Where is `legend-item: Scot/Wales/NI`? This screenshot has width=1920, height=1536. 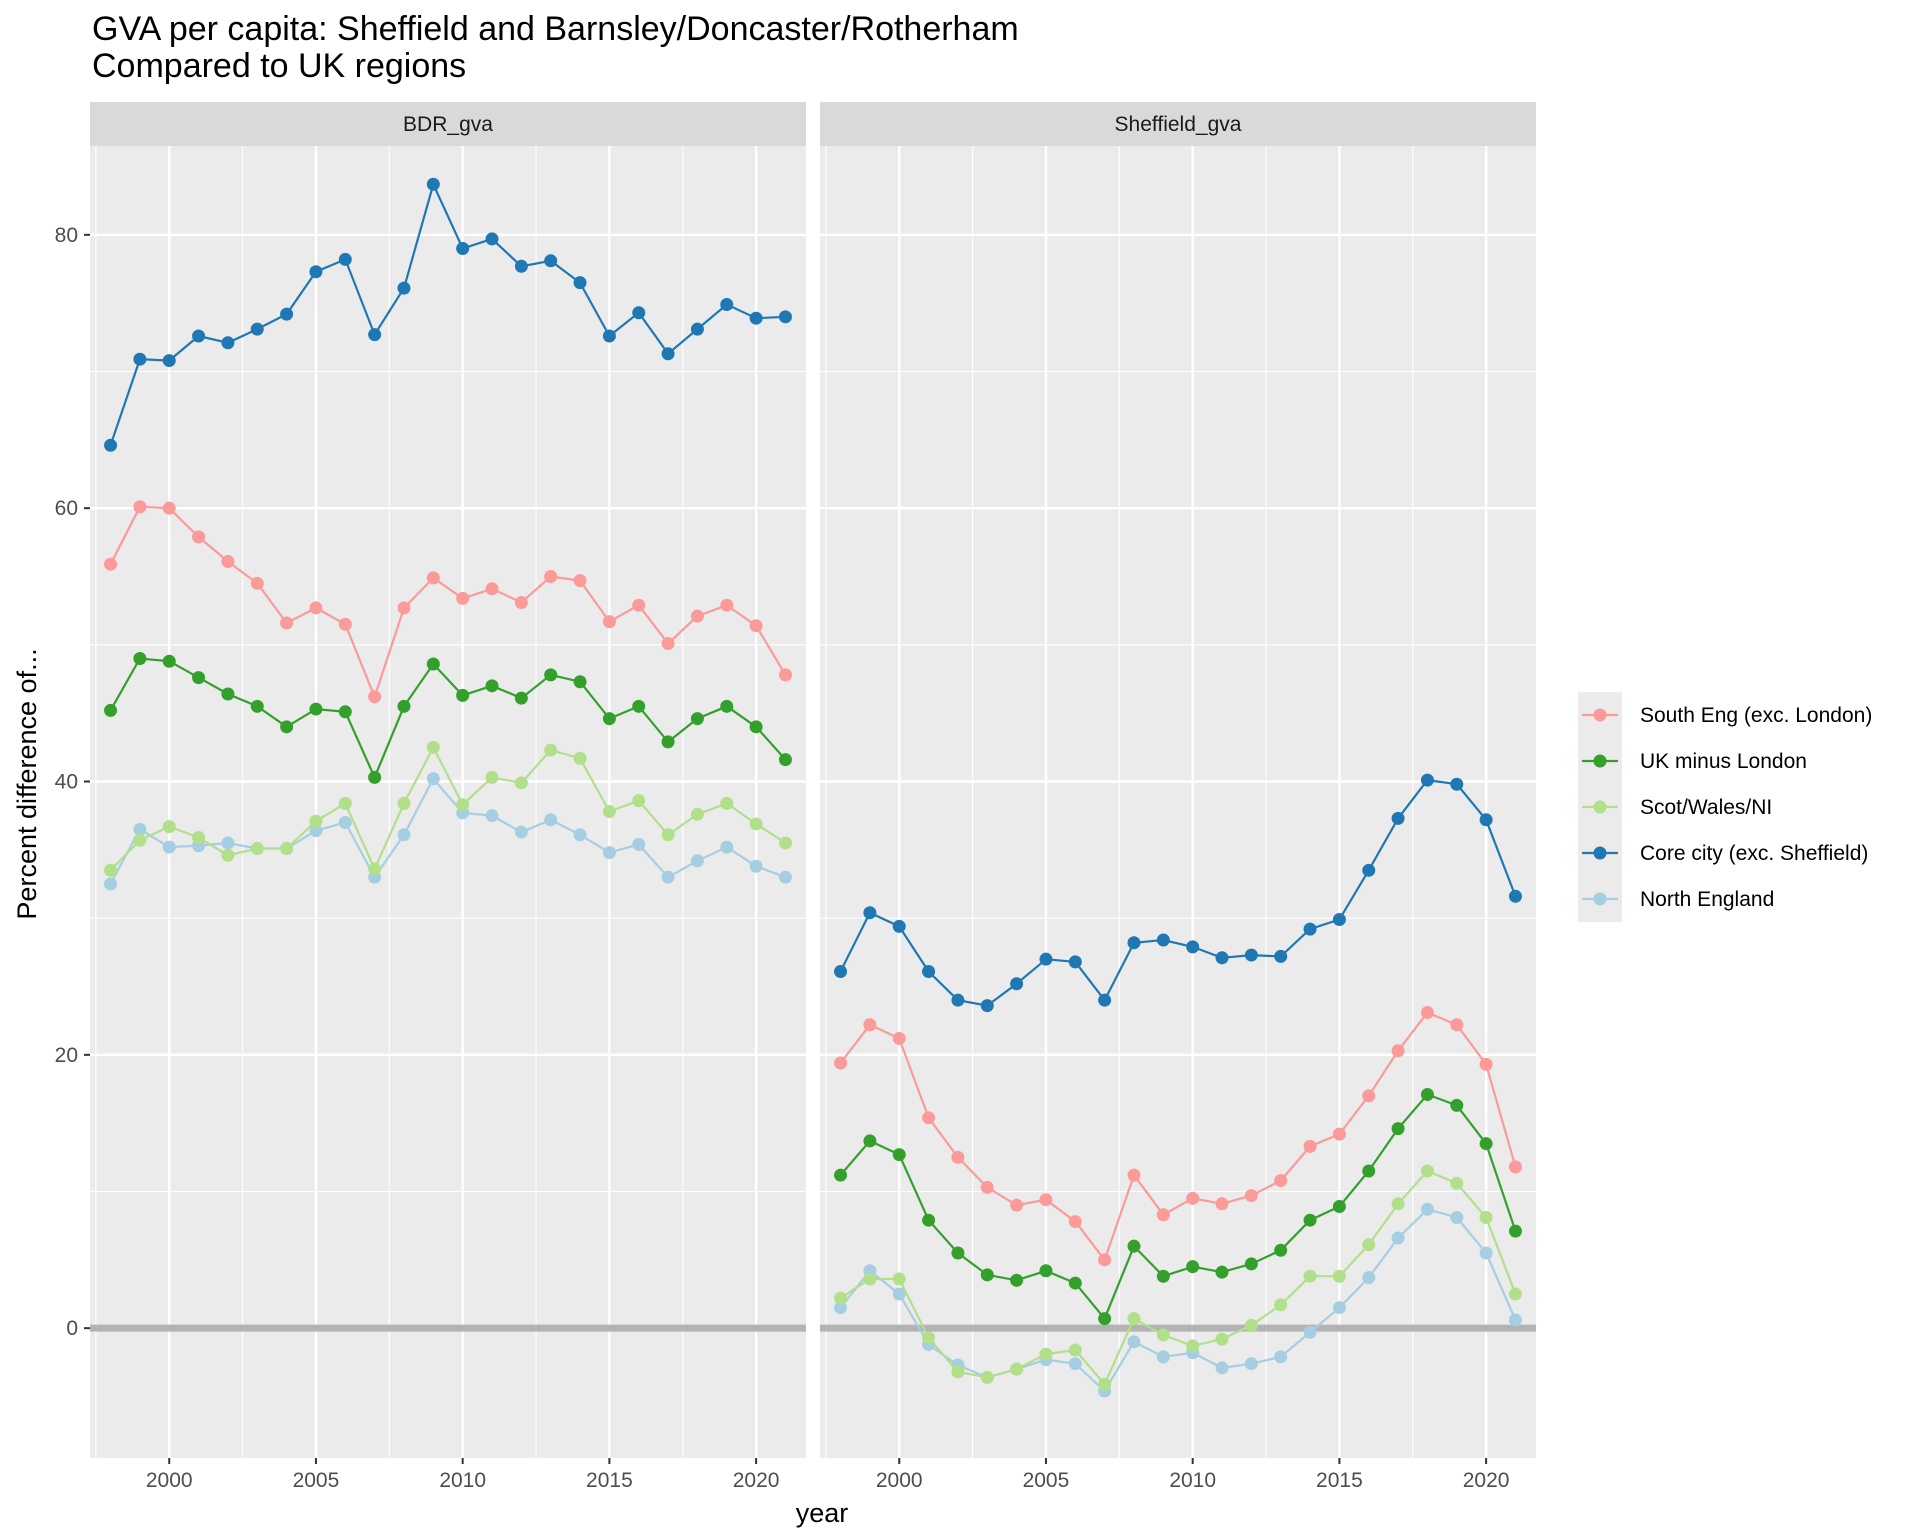 legend-item: Scot/Wales/NI is located at coordinates (1675, 807).